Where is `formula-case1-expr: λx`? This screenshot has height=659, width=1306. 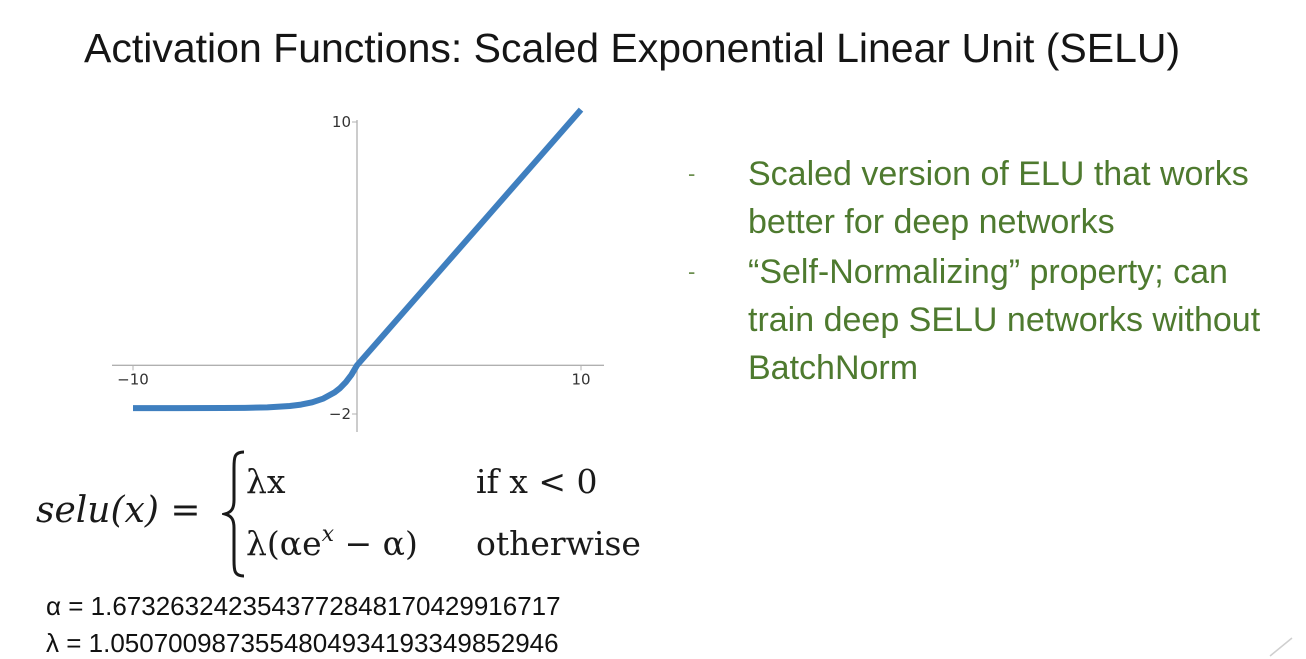
formula-case1-expr: λx is located at coordinates (266, 481).